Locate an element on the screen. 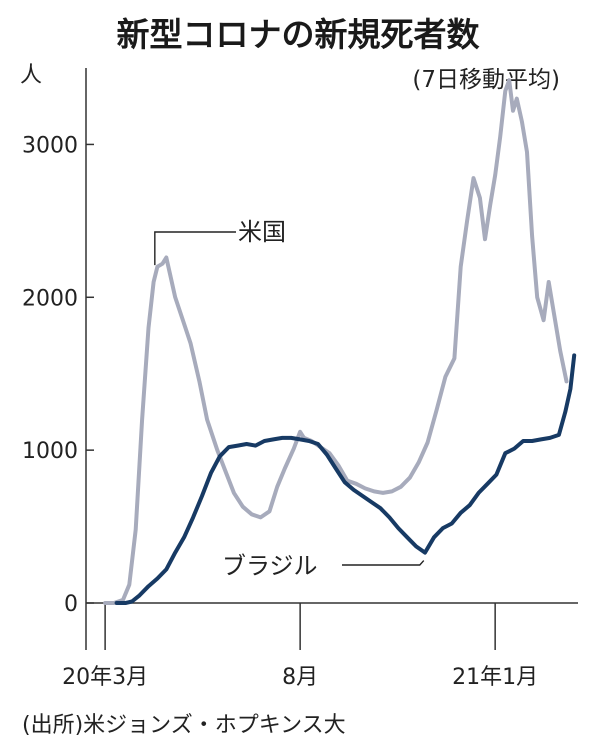  x-tick-label: 21年1月 is located at coordinates (495, 677).